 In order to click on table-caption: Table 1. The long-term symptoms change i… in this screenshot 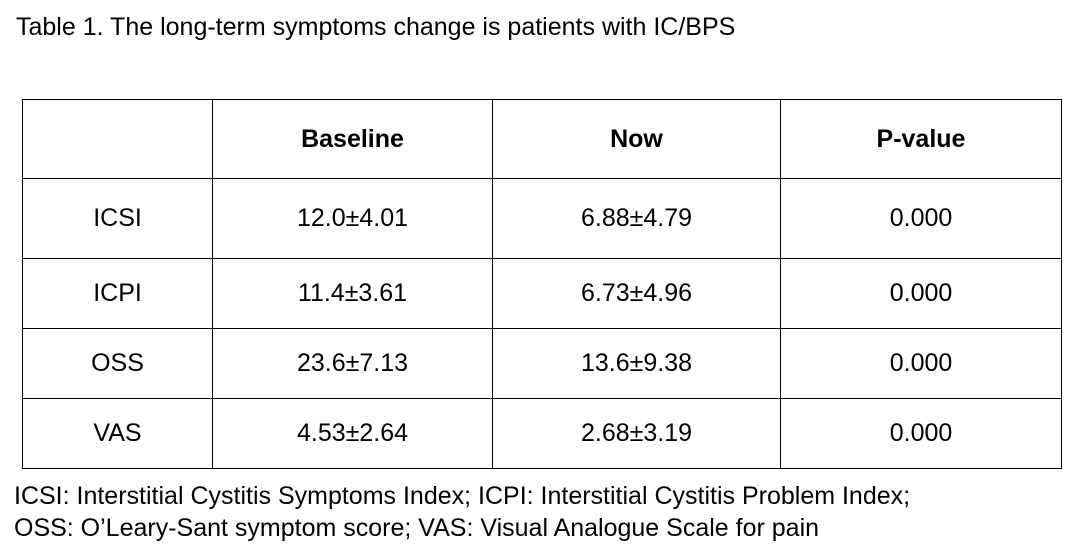, I will do `click(376, 27)`.